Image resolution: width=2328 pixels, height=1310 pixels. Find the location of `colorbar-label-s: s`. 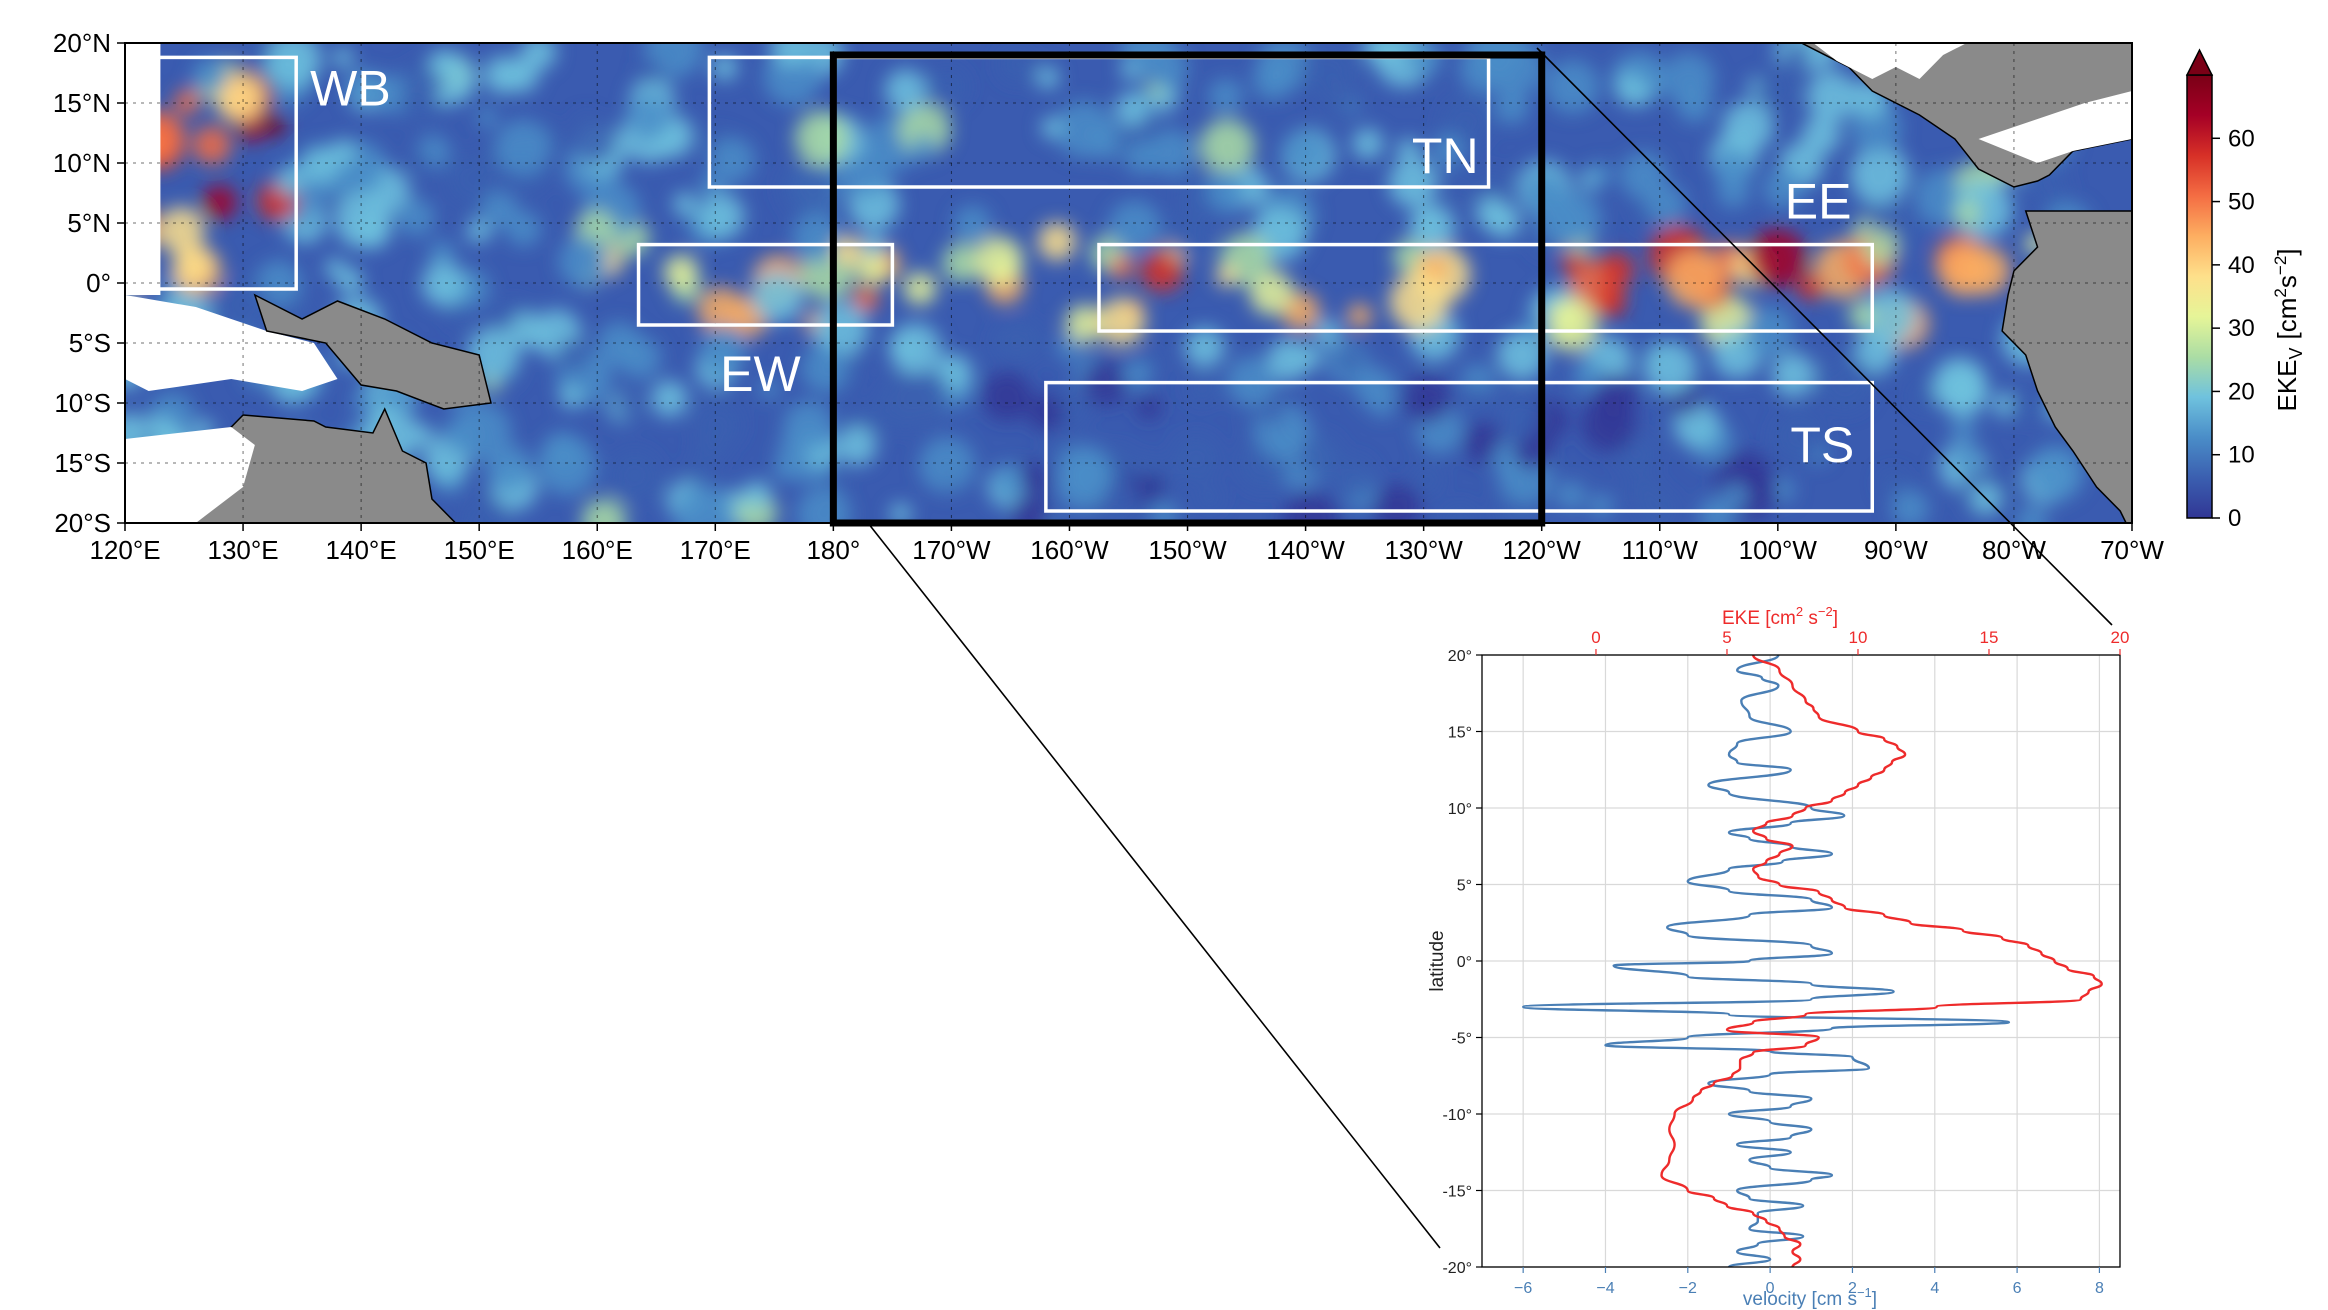

colorbar-label-s: s is located at coordinates (2287, 281).